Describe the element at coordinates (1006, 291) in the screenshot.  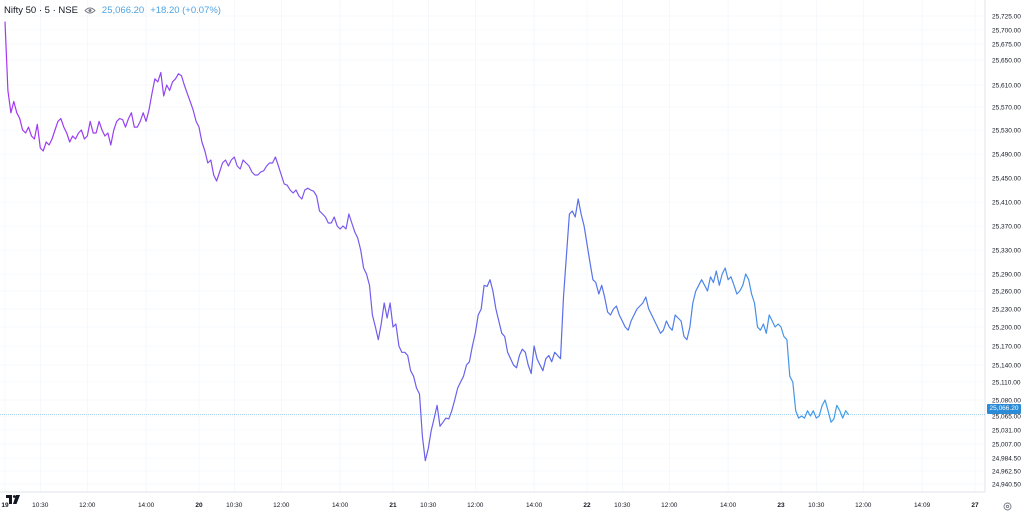
I see `price-tick-label: 25,260.00` at that location.